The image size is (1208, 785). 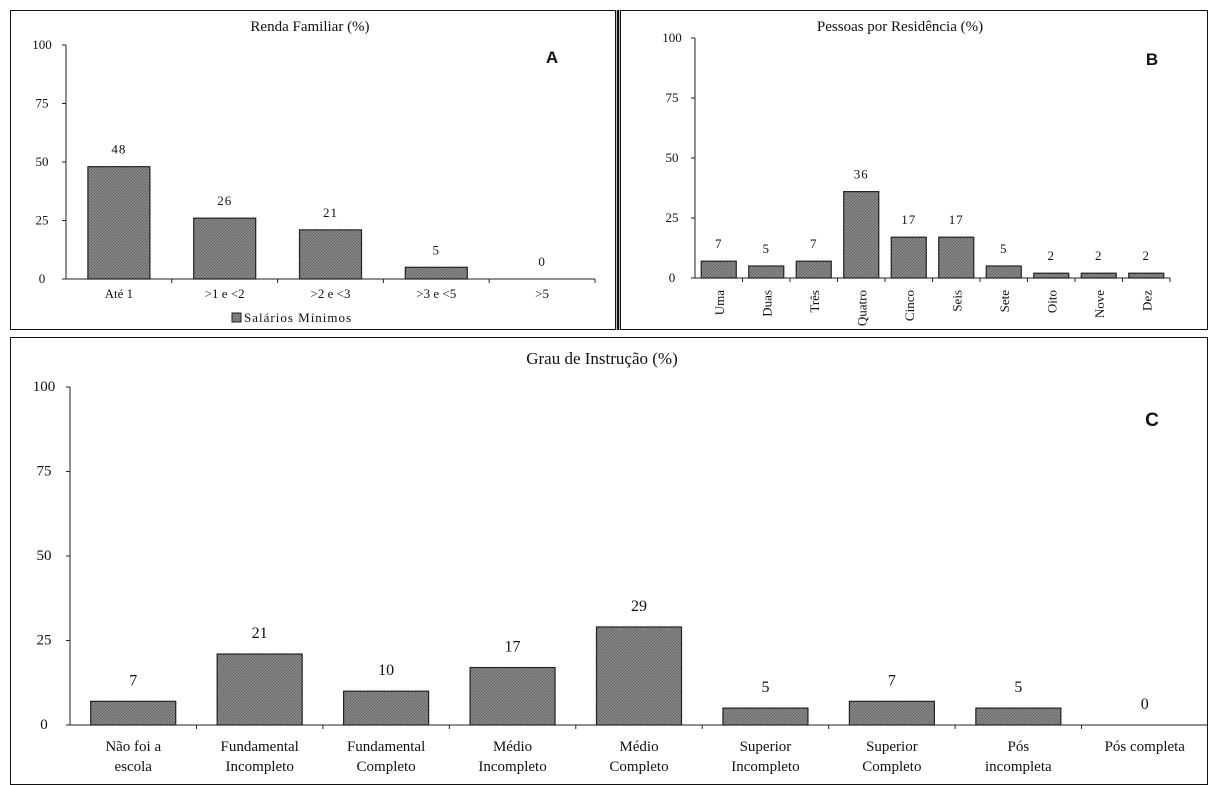 I want to click on chart-b-category-label: Duas, so click(x=766, y=303).